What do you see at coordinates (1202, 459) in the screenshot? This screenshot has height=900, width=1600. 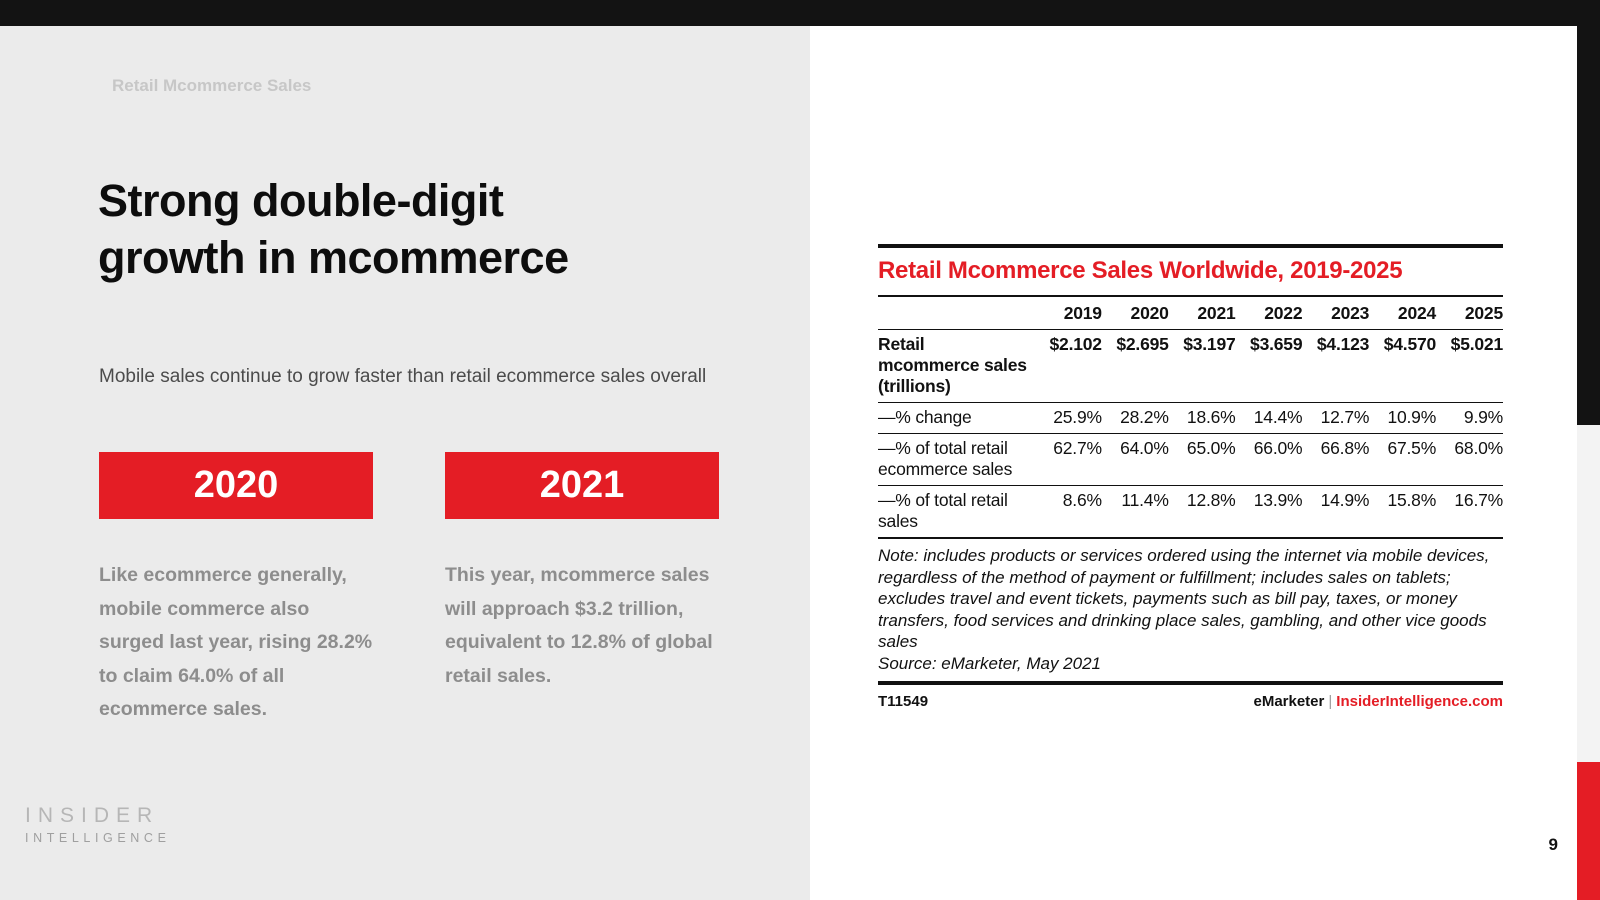 I see `cell: 65.0%` at bounding box center [1202, 459].